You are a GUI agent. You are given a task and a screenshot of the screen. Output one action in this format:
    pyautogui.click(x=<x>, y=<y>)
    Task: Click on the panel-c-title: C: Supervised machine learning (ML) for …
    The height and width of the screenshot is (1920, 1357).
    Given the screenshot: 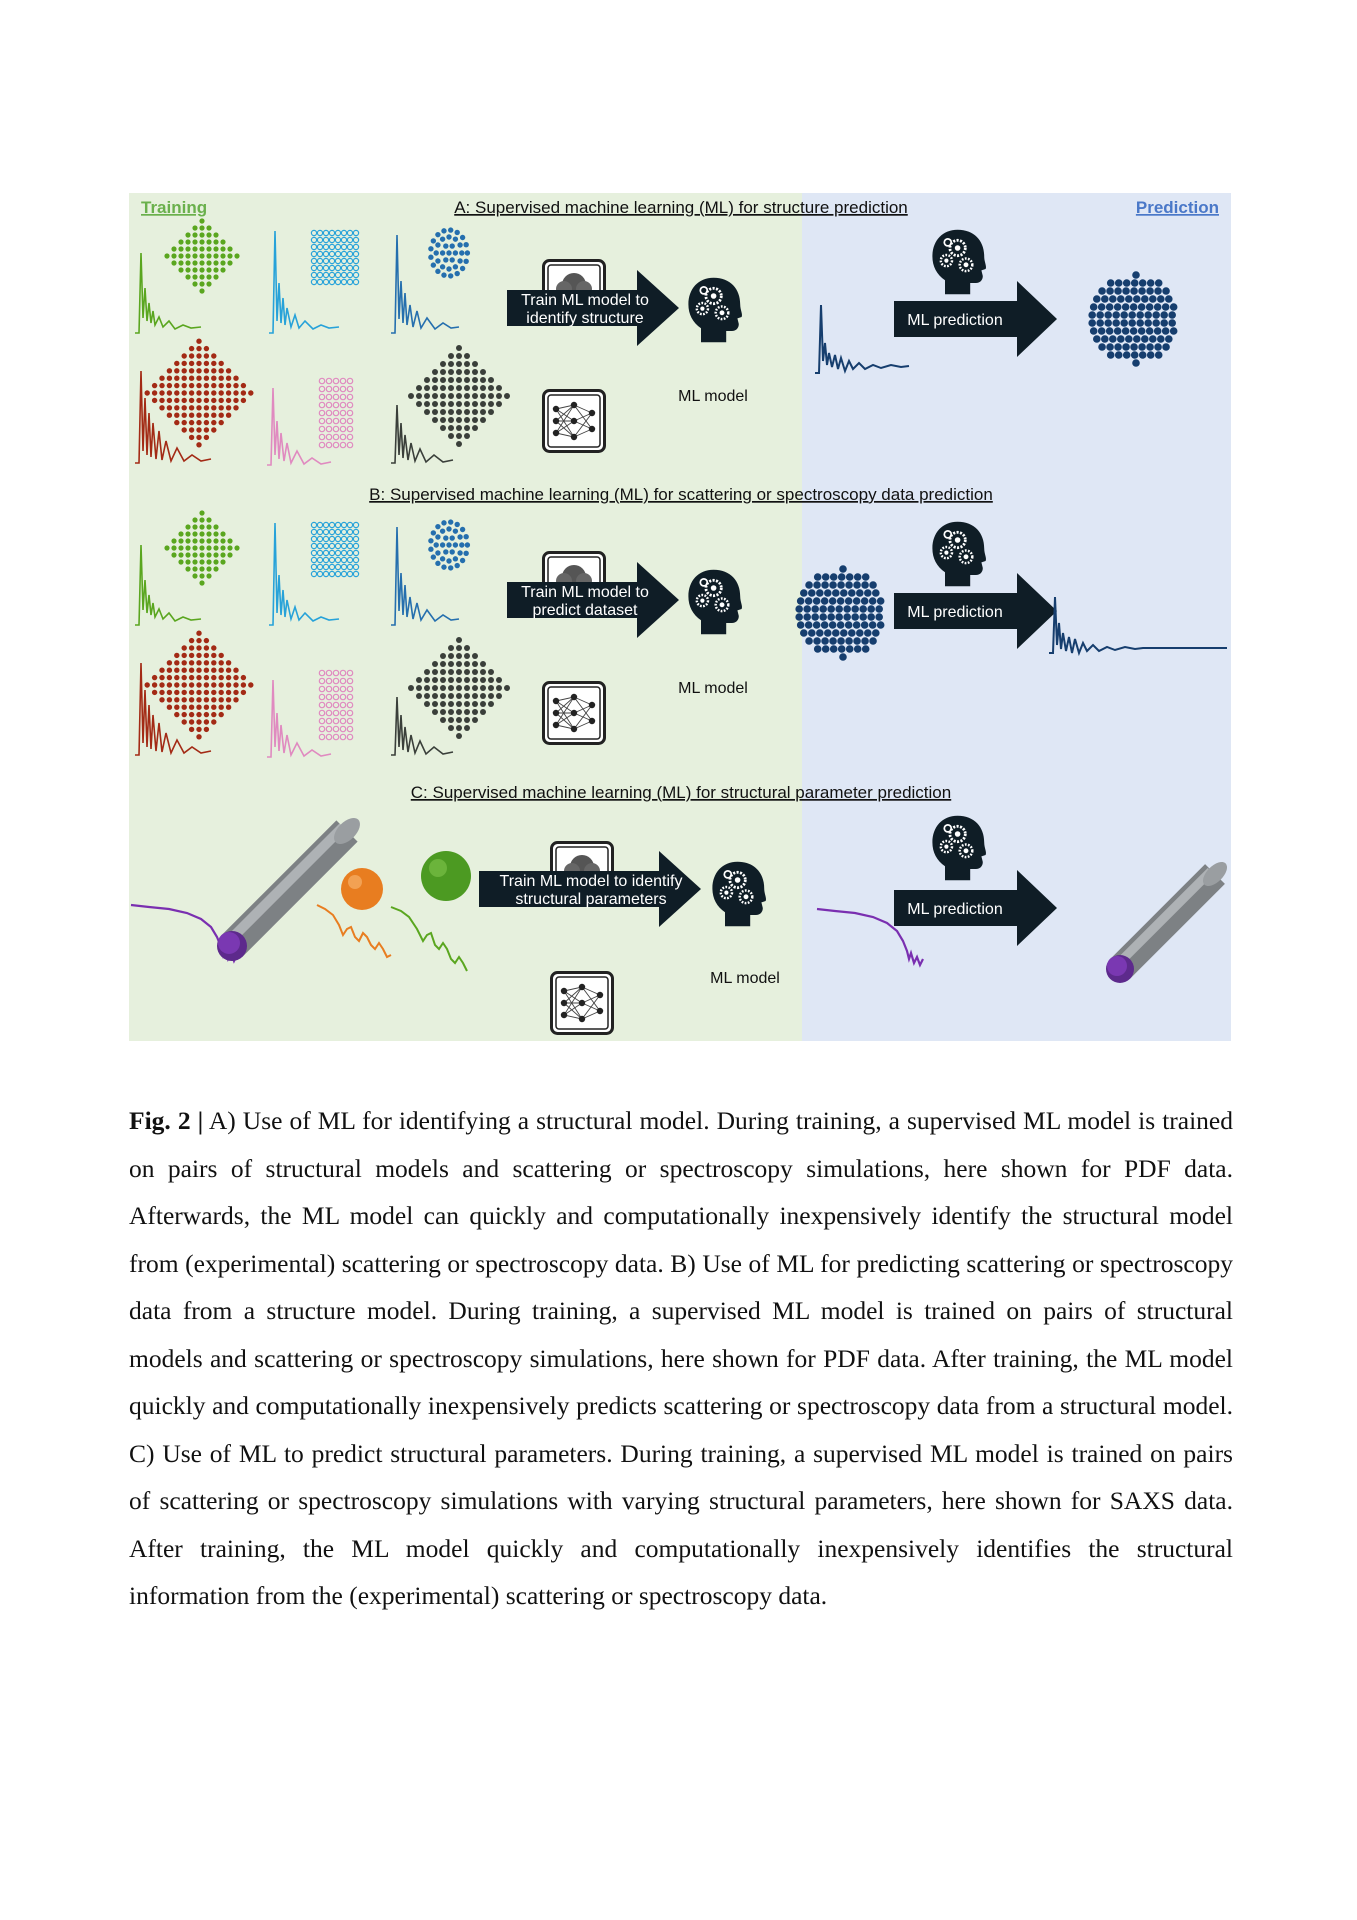 What is the action you would take?
    pyautogui.click(x=681, y=792)
    